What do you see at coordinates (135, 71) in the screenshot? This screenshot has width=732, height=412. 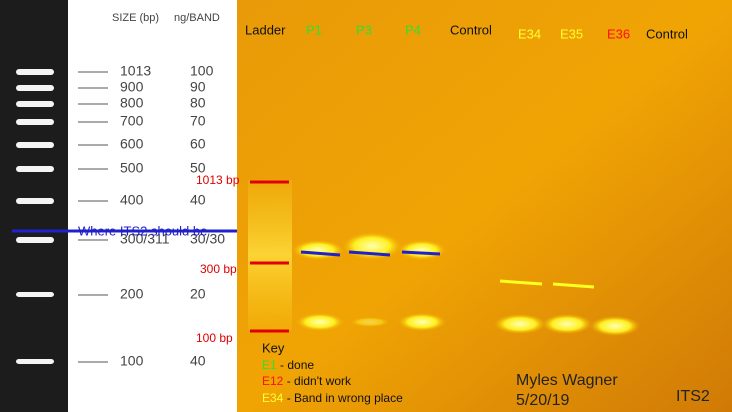 I see `size-label: 1013` at bounding box center [135, 71].